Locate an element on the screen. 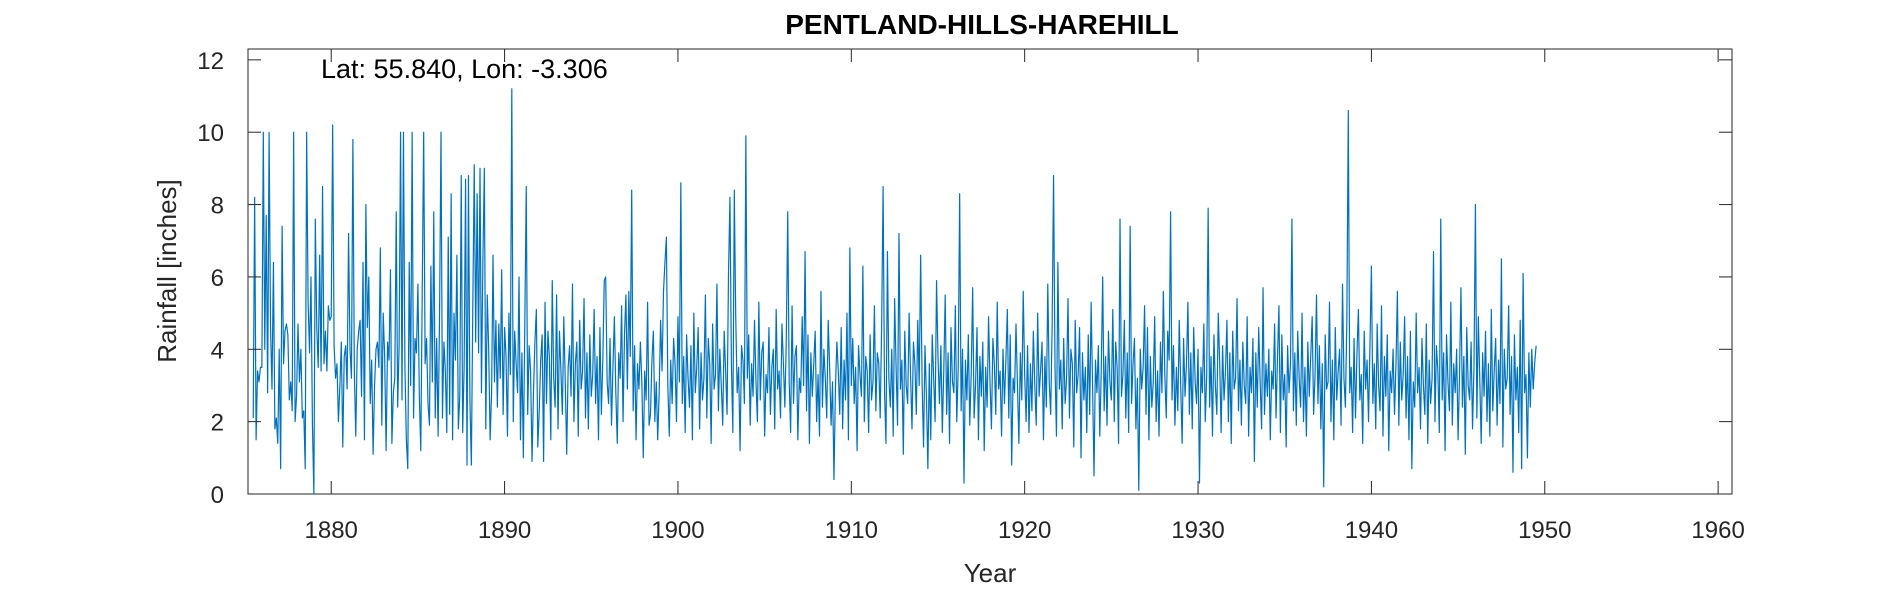  x-tick-label: 1910 is located at coordinates (851, 530).